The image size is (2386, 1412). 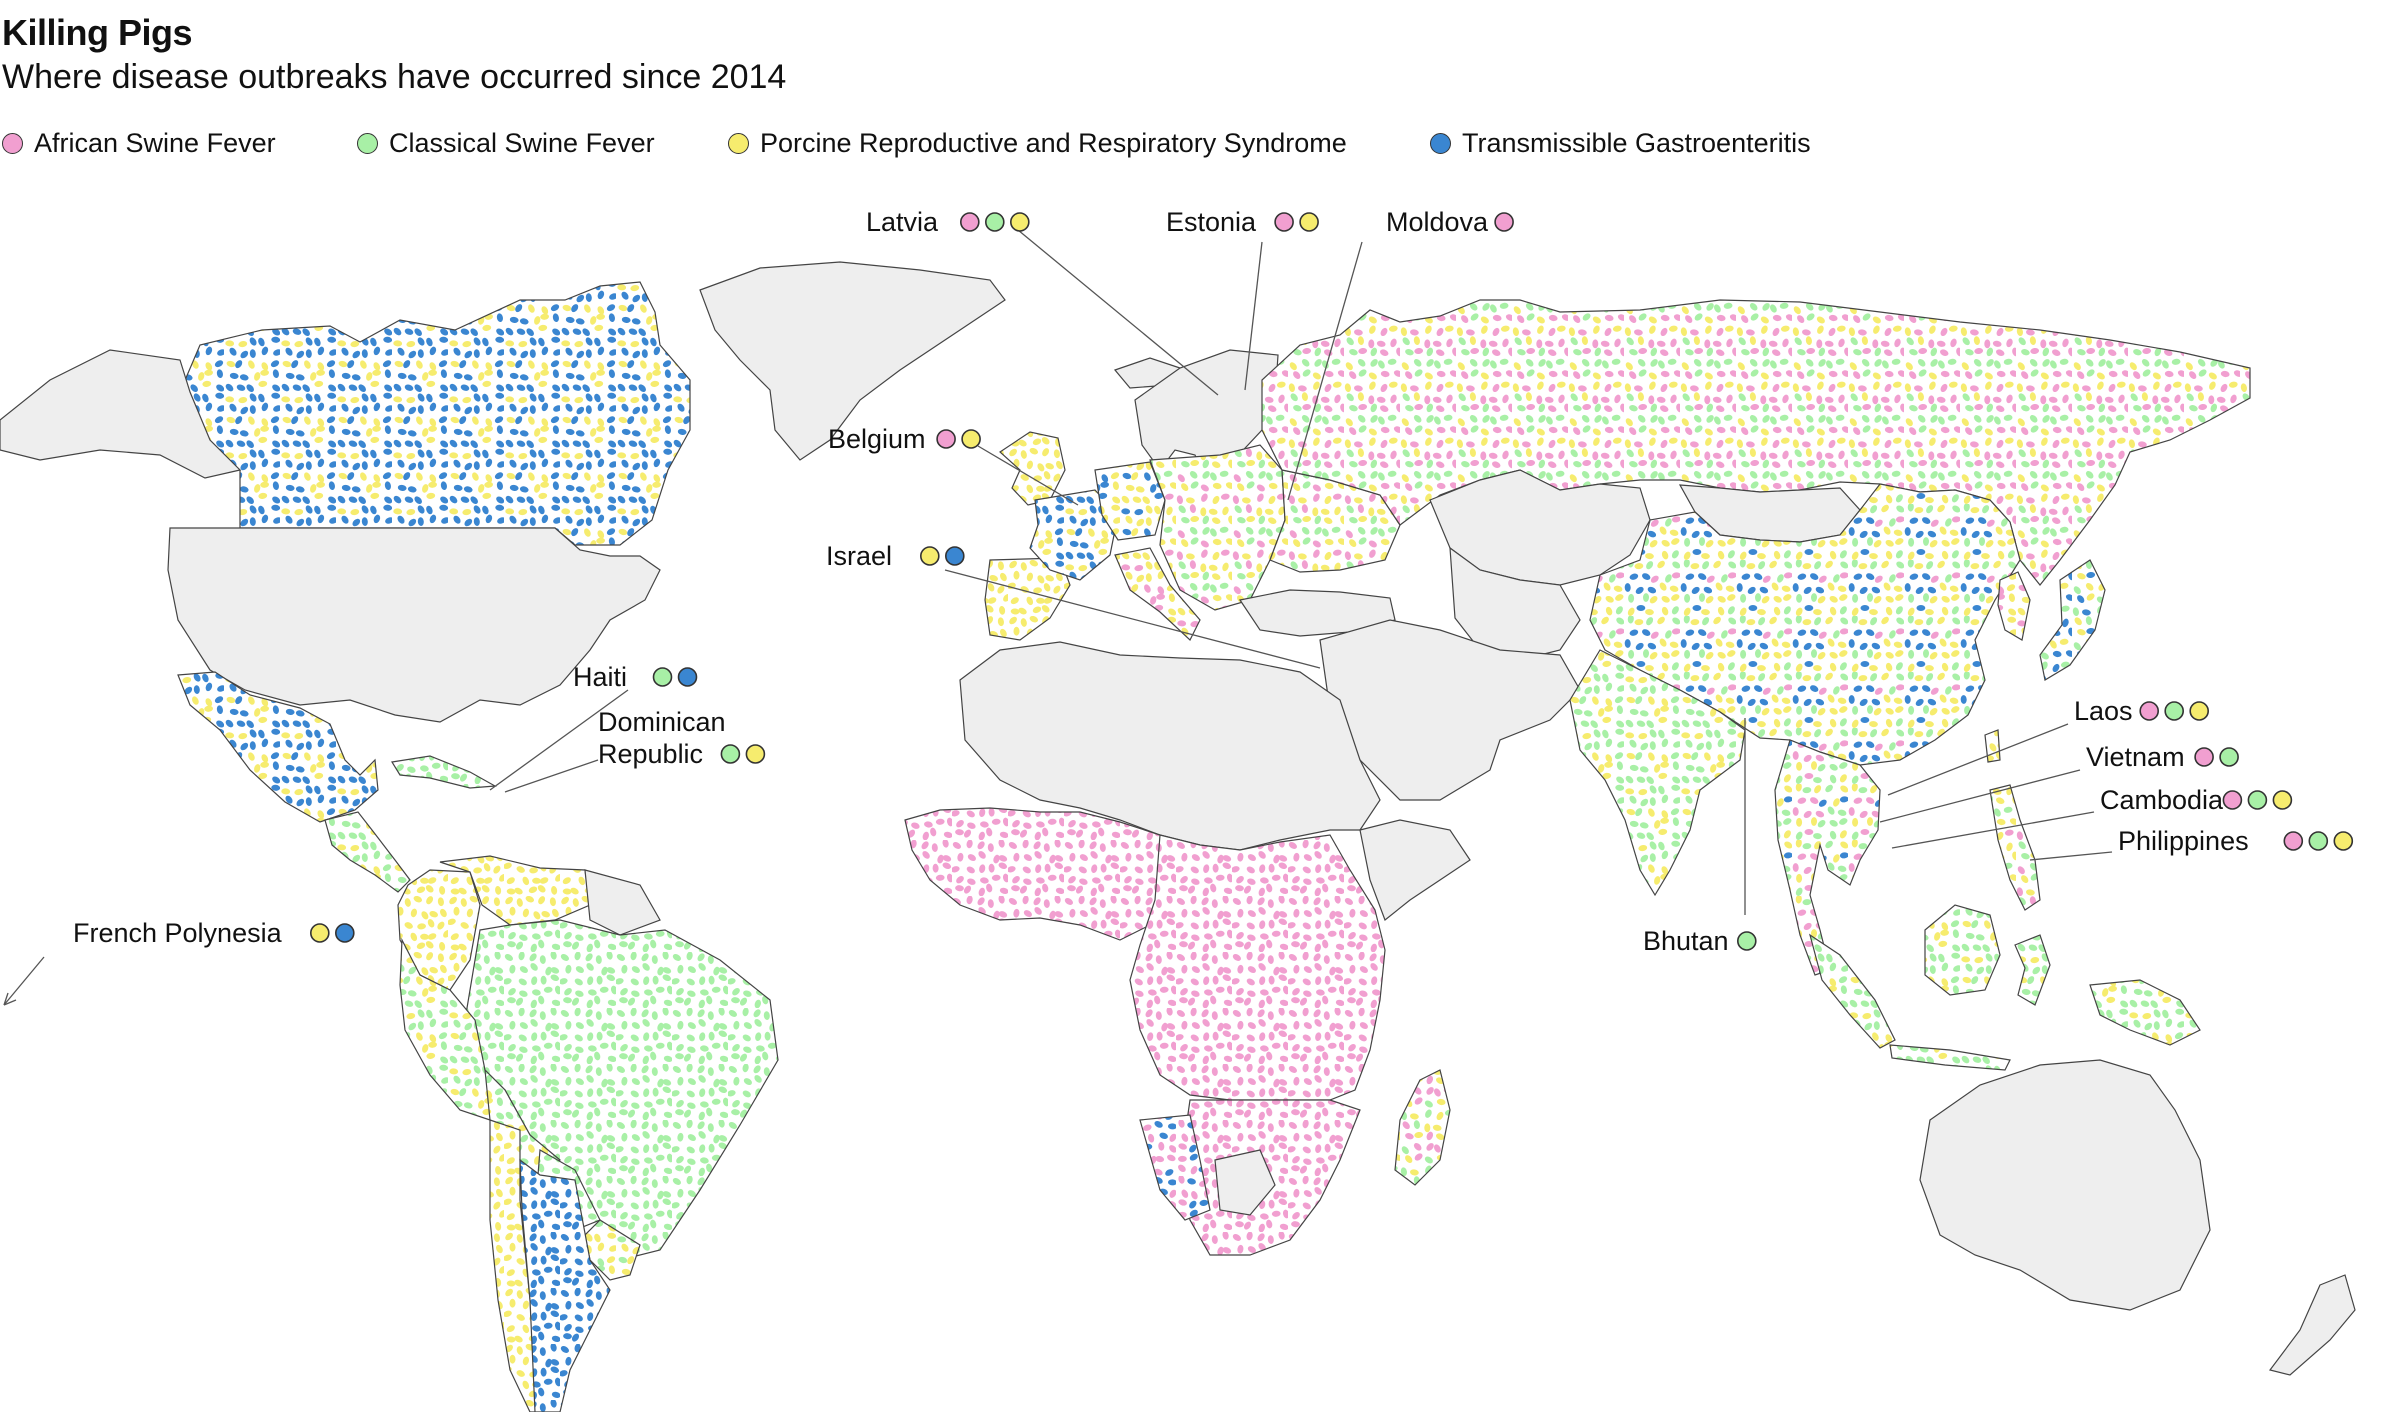 I want to click on callout-latvia: Latvia, so click(x=948, y=222).